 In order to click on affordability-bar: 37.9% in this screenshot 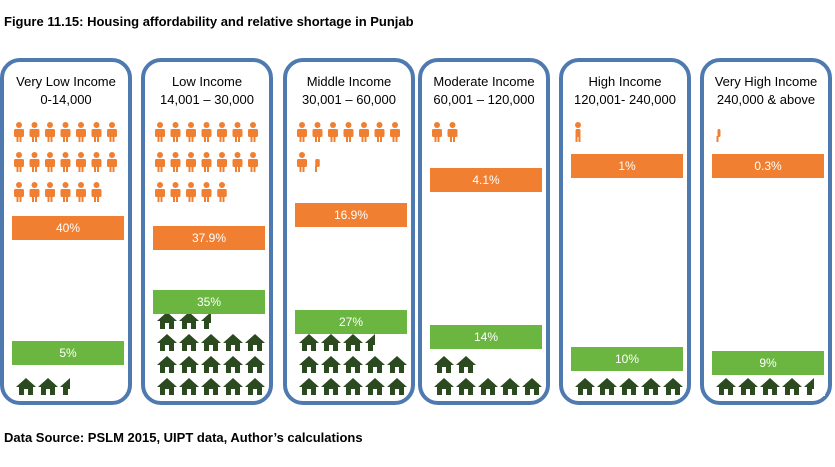, I will do `click(209, 238)`.